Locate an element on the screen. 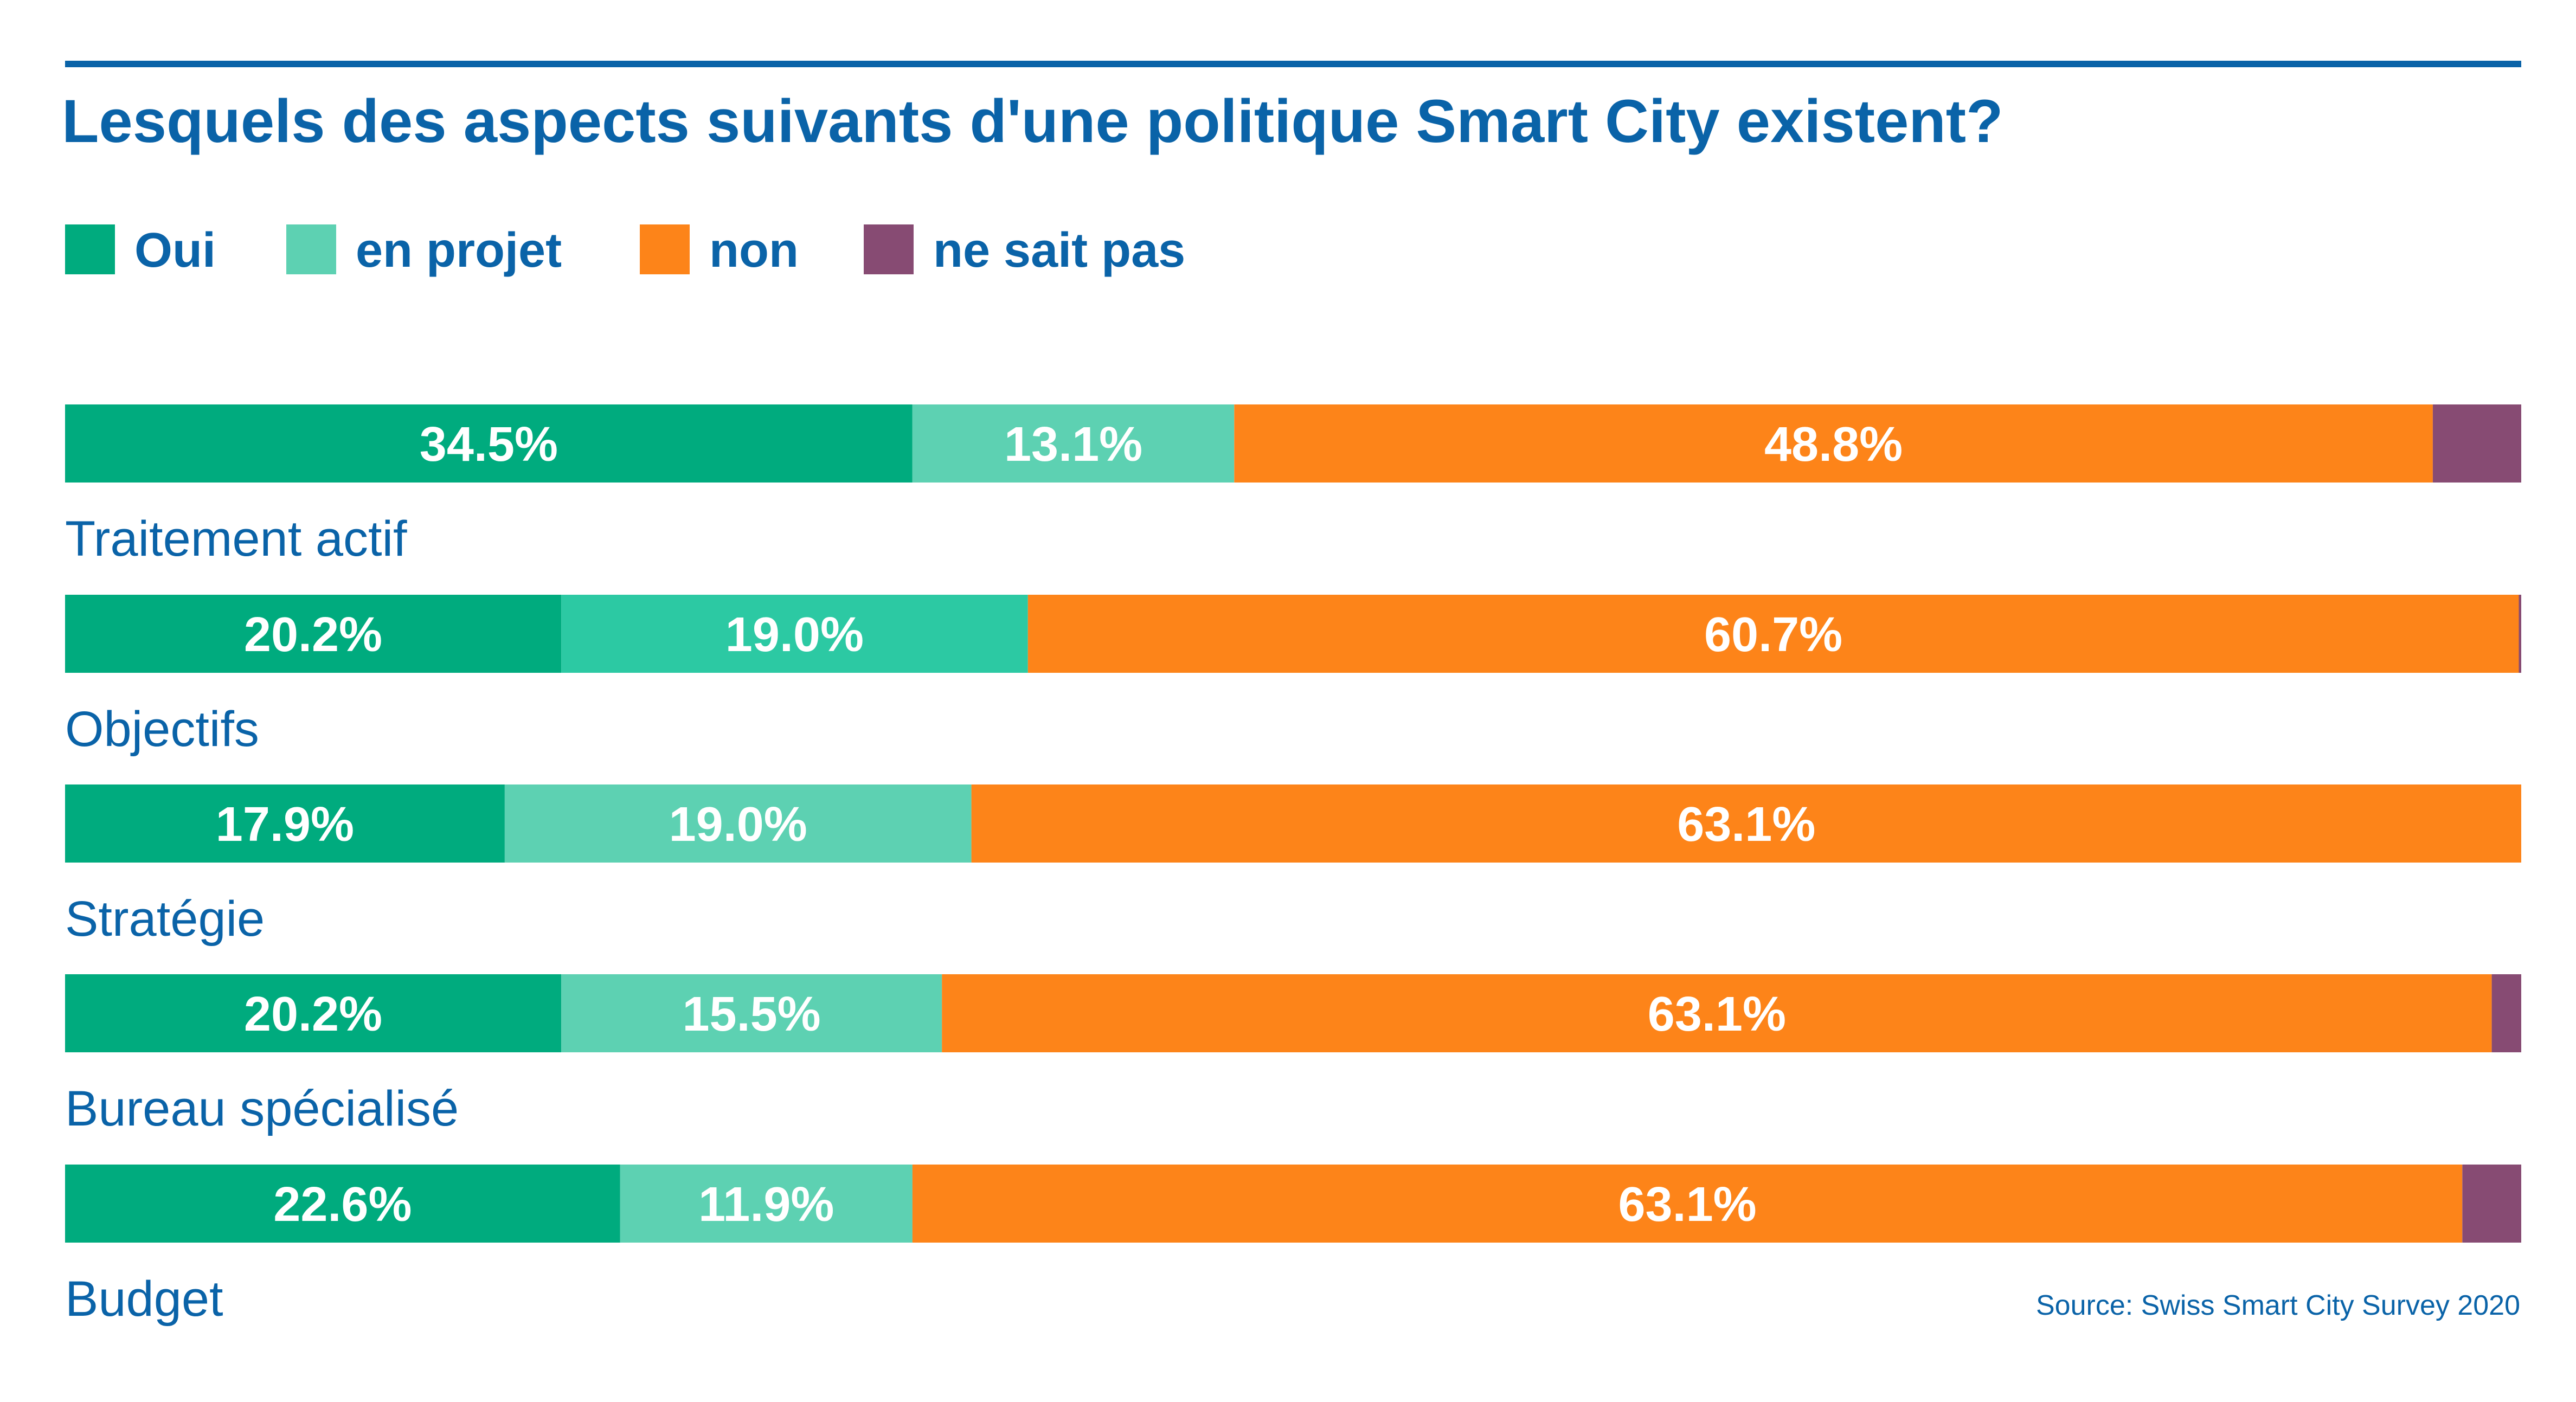 The width and height of the screenshot is (2576, 1402). legend-label-3: ne sait pas is located at coordinates (1059, 250).